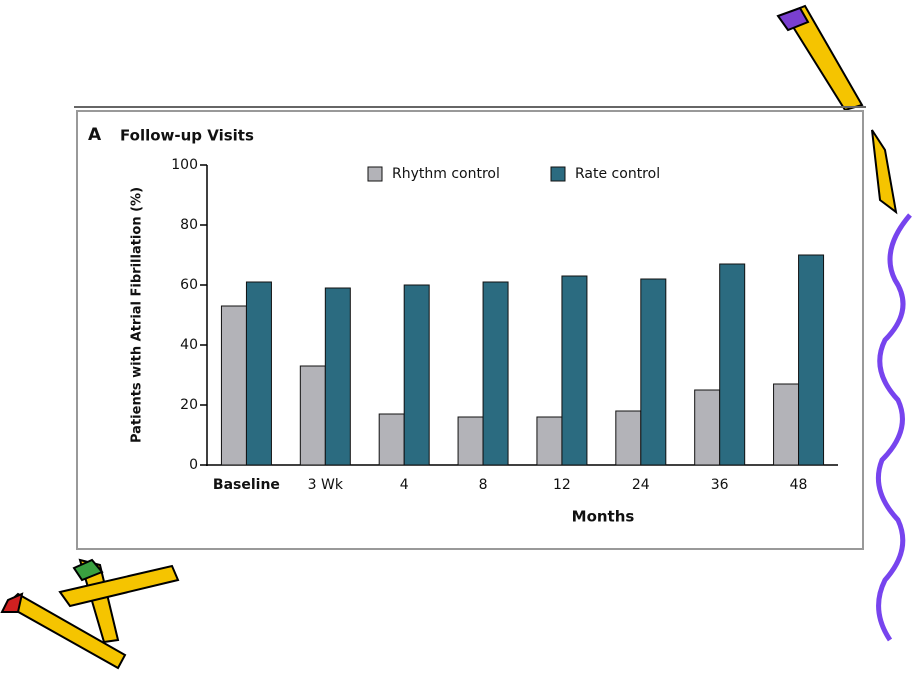 The image size is (920, 690). Describe the element at coordinates (720, 485) in the screenshot. I see `x-tick-label: 36` at that location.